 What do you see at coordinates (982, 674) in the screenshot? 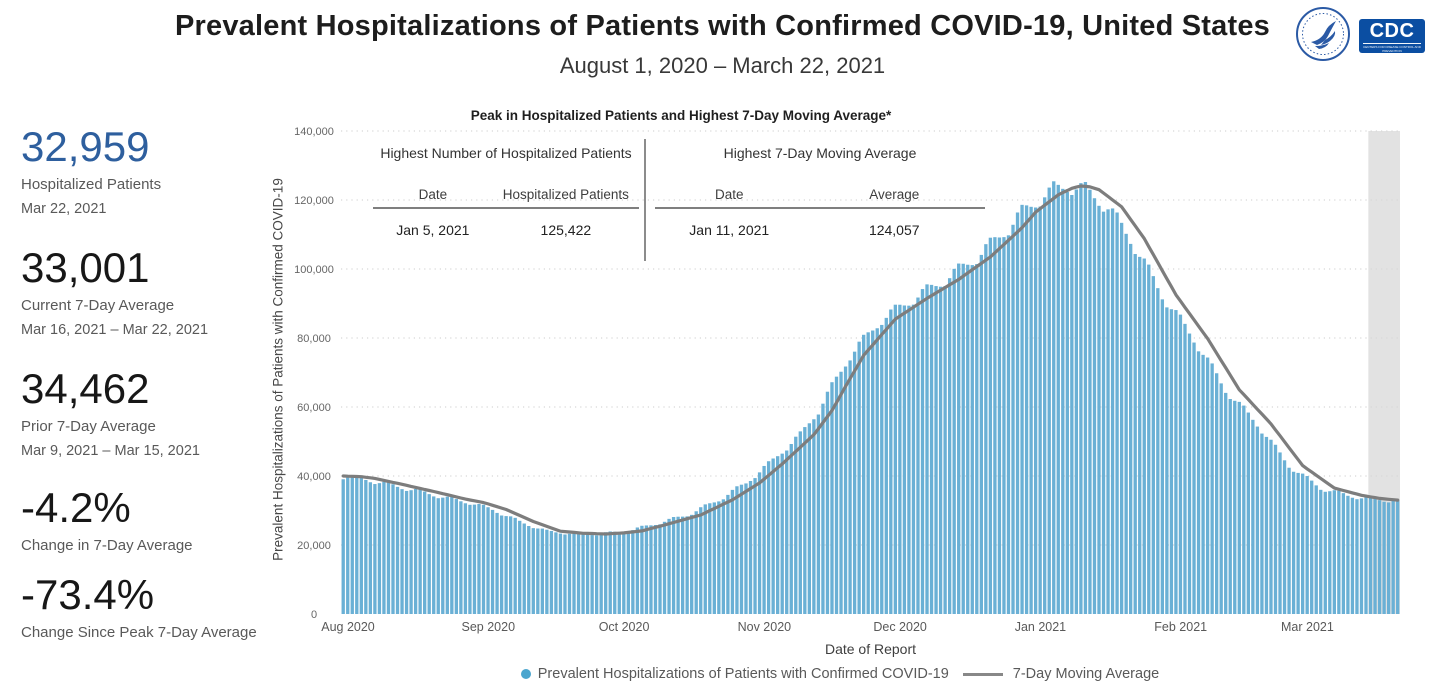
I see `line-legend-swatch-icon` at bounding box center [982, 674].